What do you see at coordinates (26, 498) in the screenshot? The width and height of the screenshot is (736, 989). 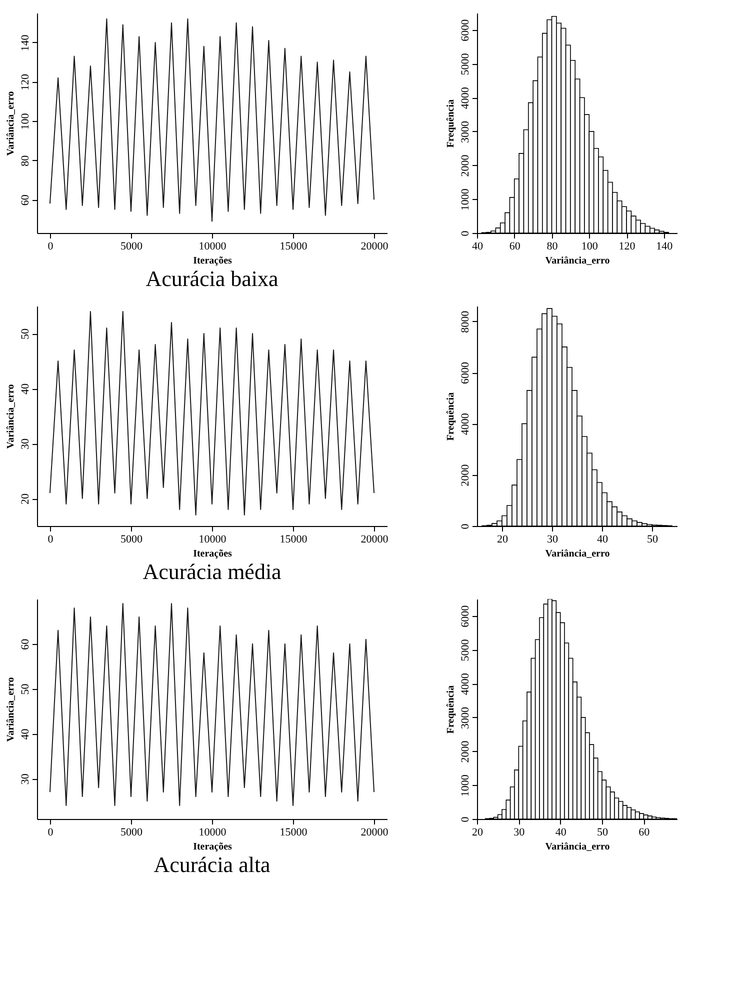 I see `y-tick-label: 20` at bounding box center [26, 498].